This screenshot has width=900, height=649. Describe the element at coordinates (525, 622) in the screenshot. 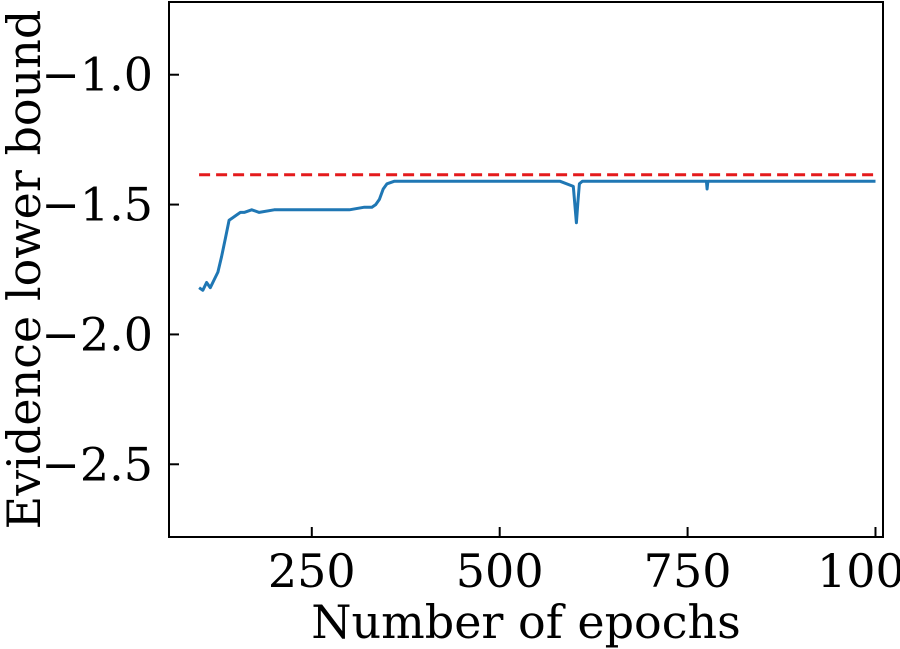

I see `x-axis-label: Number of epochs` at that location.